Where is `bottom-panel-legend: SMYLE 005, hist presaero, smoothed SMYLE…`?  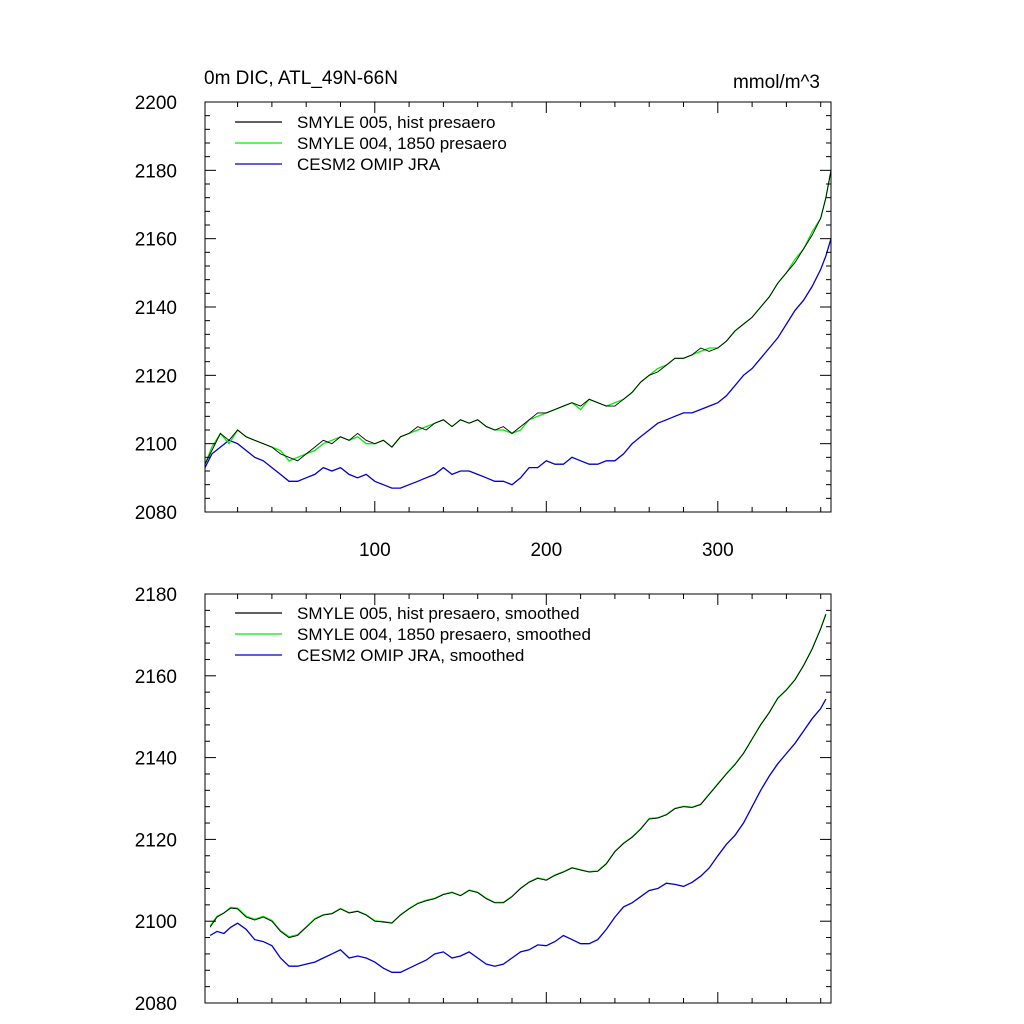 bottom-panel-legend: SMYLE 005, hist presaero, smoothed SMYLE… is located at coordinates (413, 634).